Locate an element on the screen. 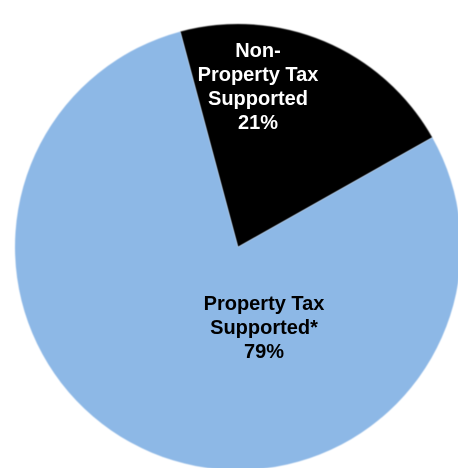  slice-label-line: 21% is located at coordinates (258, 123).